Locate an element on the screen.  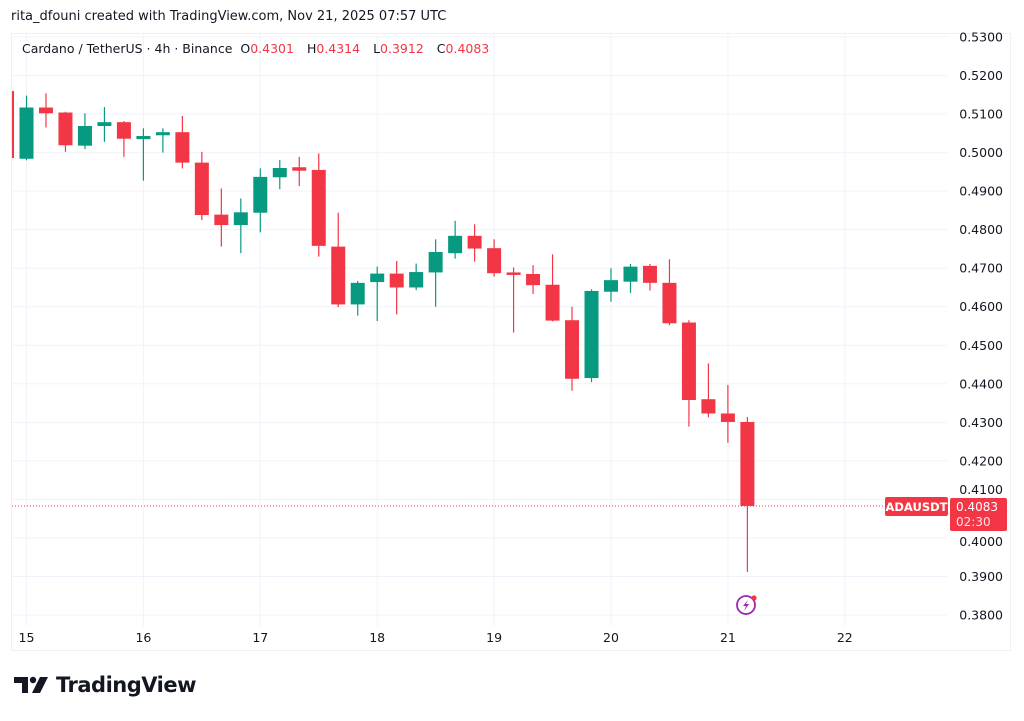
date-tick-label: 22 is located at coordinates (845, 637).